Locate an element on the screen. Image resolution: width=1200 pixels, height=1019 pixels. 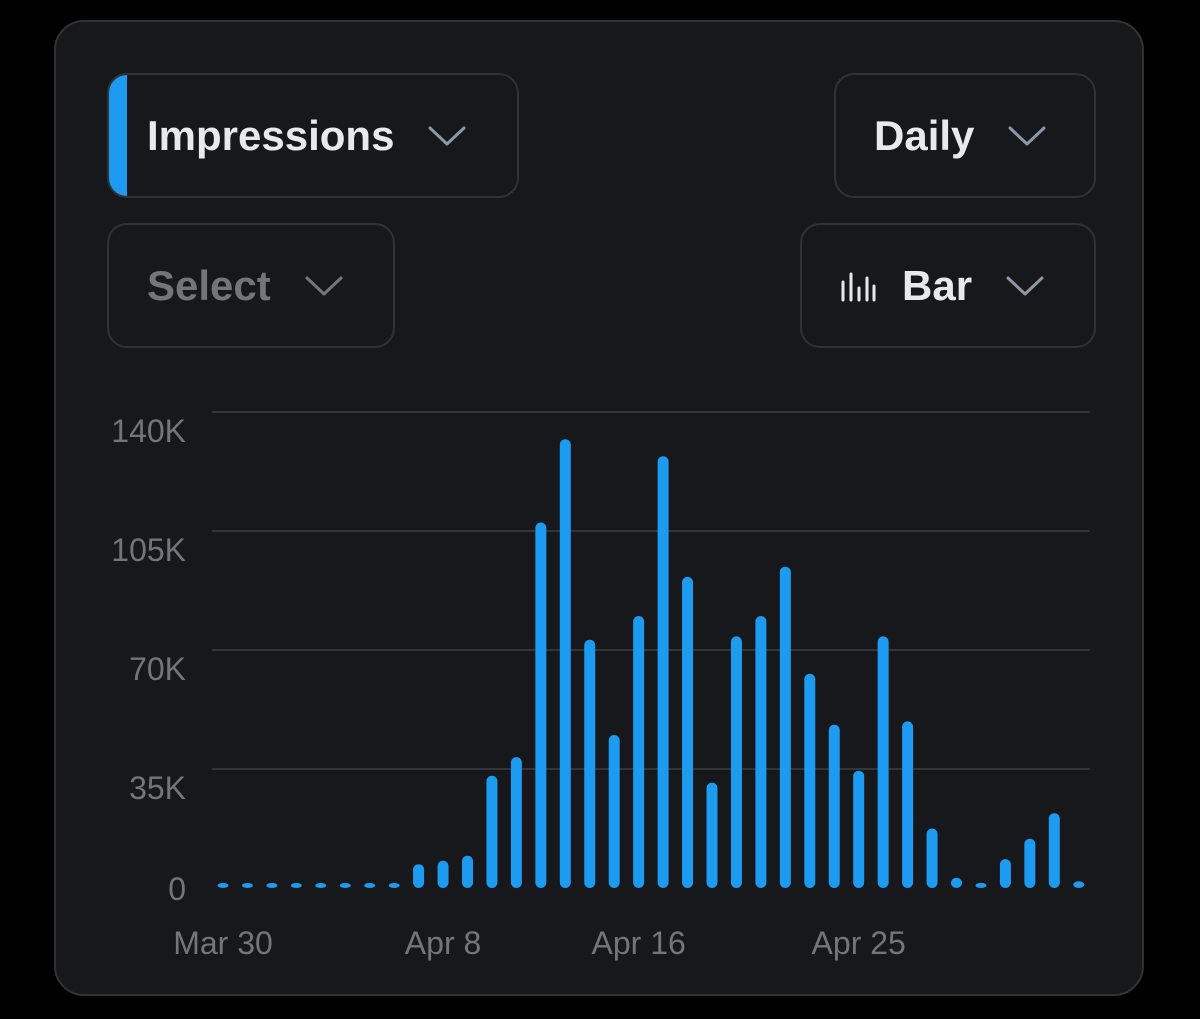
x-tick-label: Apr 25 is located at coordinates (859, 943).